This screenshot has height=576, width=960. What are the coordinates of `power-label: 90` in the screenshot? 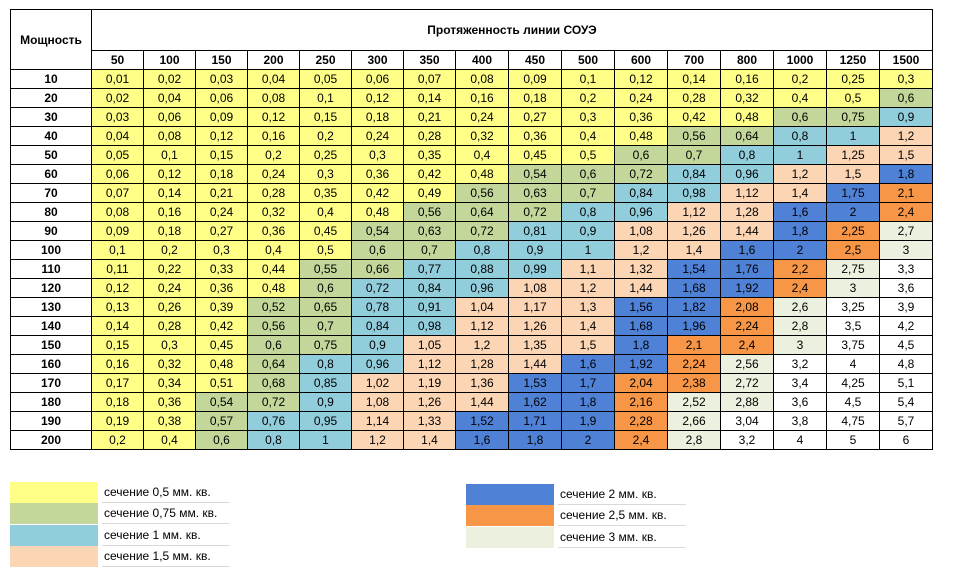 It's located at (51, 231).